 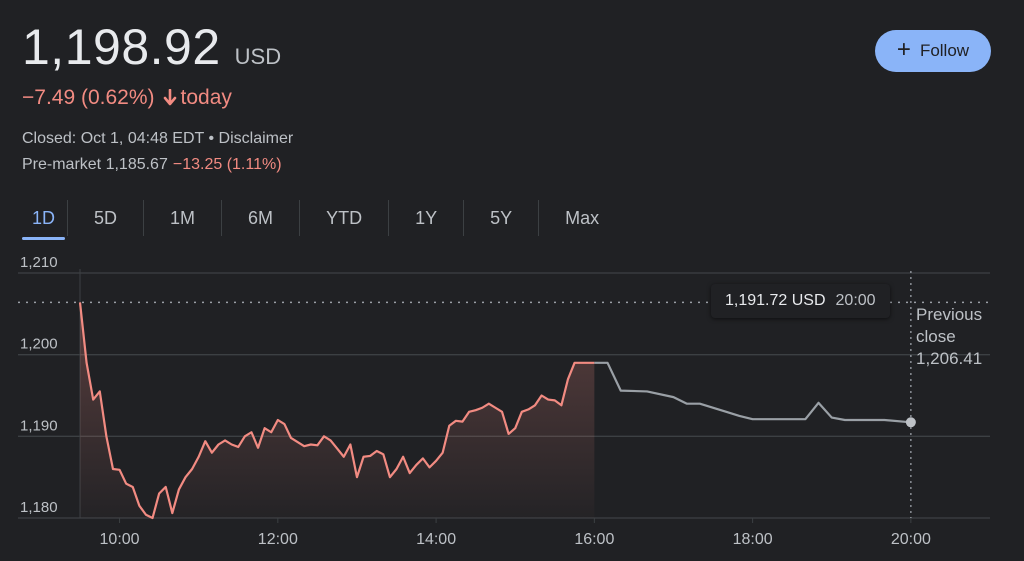 What do you see at coordinates (775, 300) in the screenshot?
I see `tooltip-price: 1,191.72 USD` at bounding box center [775, 300].